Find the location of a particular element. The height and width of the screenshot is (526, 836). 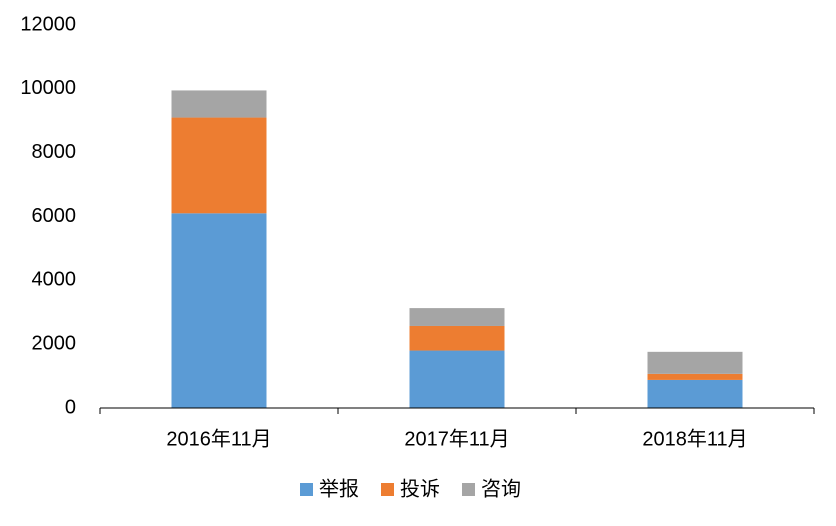

y-tick-label: 8000 is located at coordinates (54, 152).